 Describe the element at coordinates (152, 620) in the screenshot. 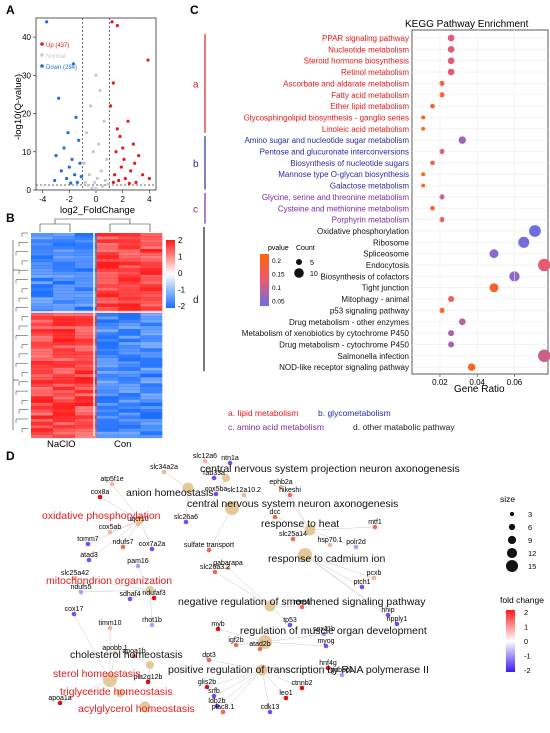

I see `gene-label: rhot1b` at that location.